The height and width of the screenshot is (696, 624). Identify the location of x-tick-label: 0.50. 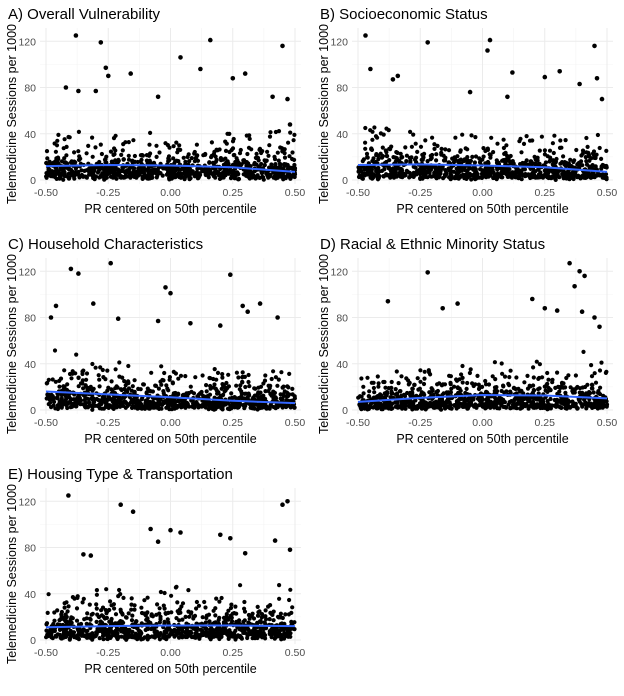
(295, 193).